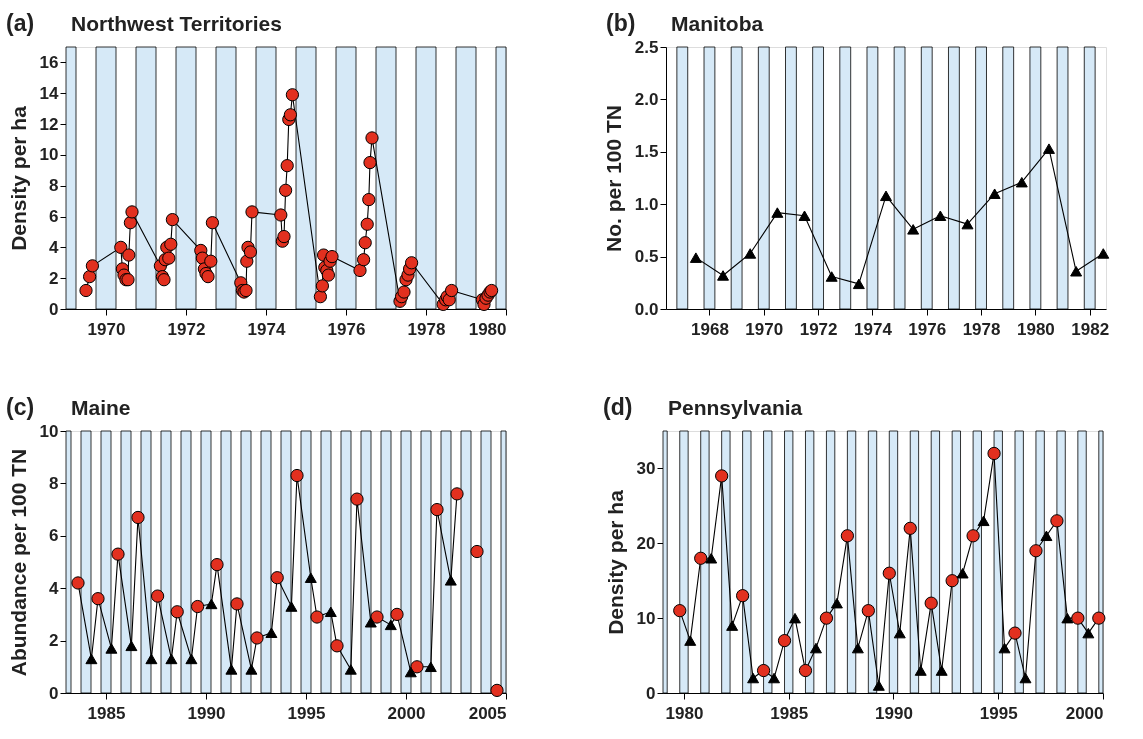 The height and width of the screenshot is (739, 1143). What do you see at coordinates (49, 62) in the screenshot?
I see `y-tick-label: 16` at bounding box center [49, 62].